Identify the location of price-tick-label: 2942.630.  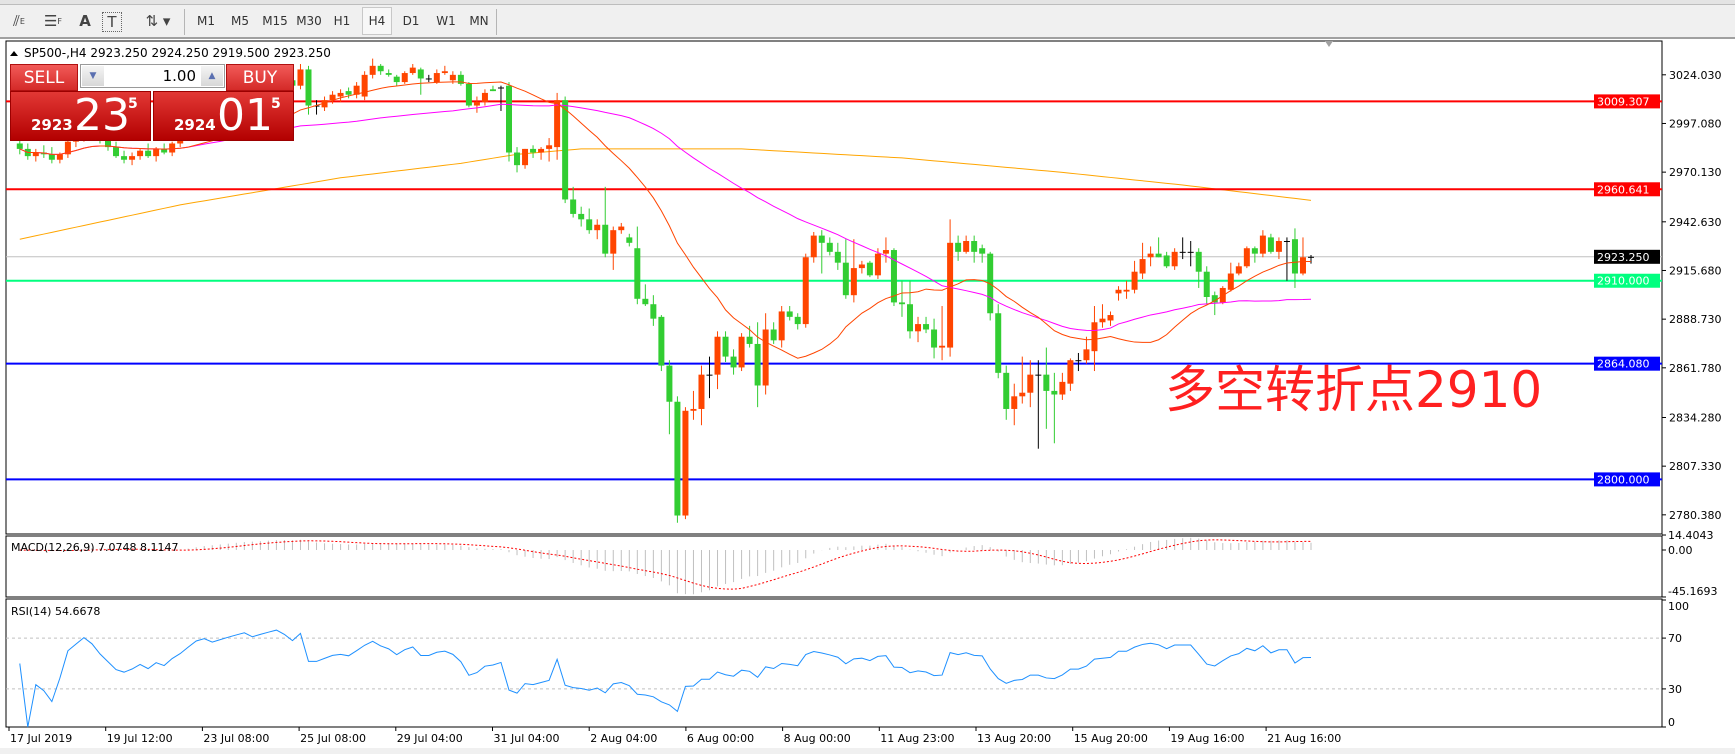
(1695, 222).